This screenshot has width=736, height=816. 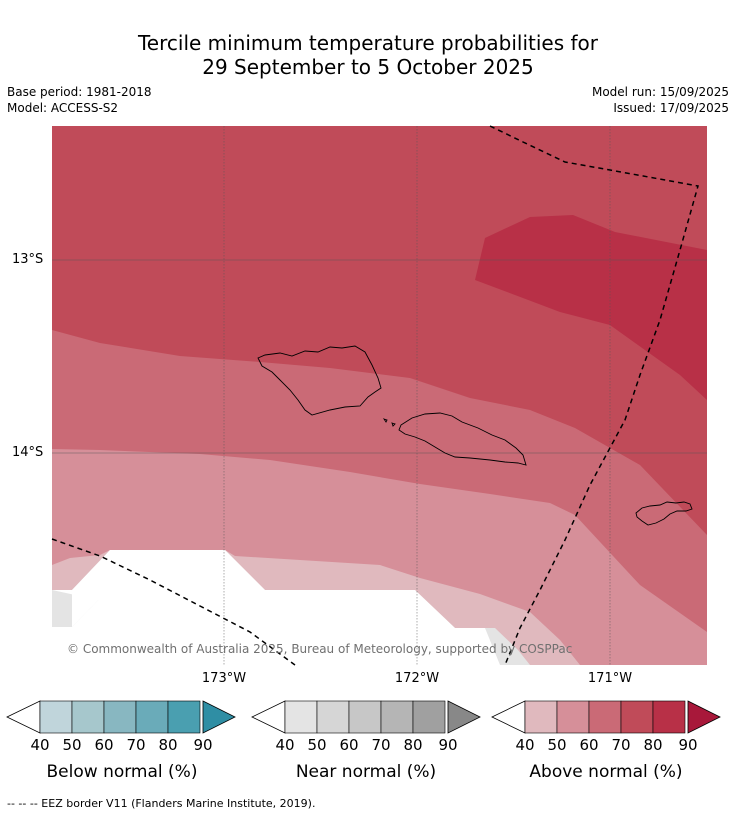 I want to click on colorbar-near-label: Near normal (%), so click(x=366, y=772).